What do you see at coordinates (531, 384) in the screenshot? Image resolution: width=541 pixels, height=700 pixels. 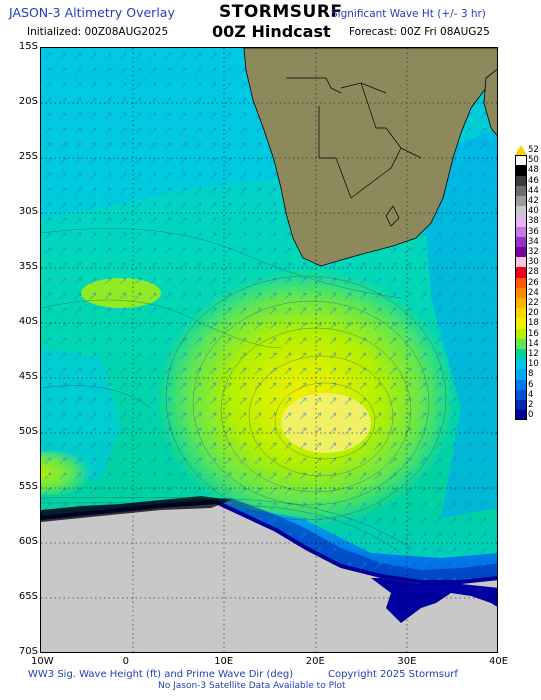 I see `colorbar-label: 6` at bounding box center [531, 384].